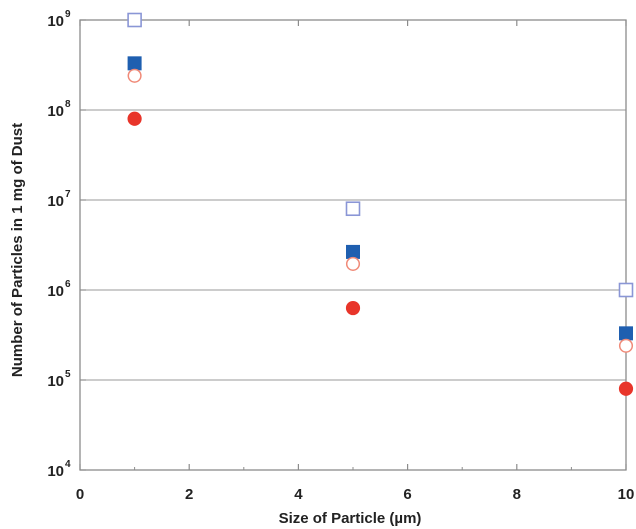 This screenshot has width=636, height=529. Describe the element at coordinates (17, 250) in the screenshot. I see `y-axis-title: Number of Particles in 1 mg of Dust` at that location.